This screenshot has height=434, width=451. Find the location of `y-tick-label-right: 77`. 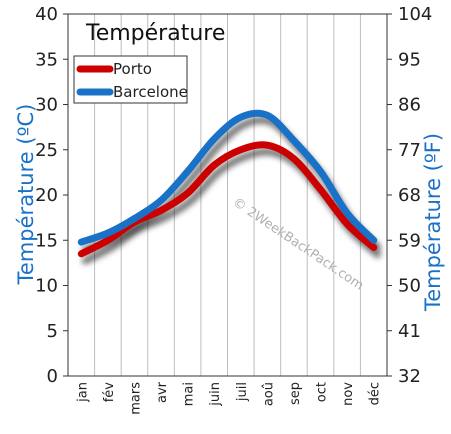

y-tick-label-right: 77 is located at coordinates (409, 150).